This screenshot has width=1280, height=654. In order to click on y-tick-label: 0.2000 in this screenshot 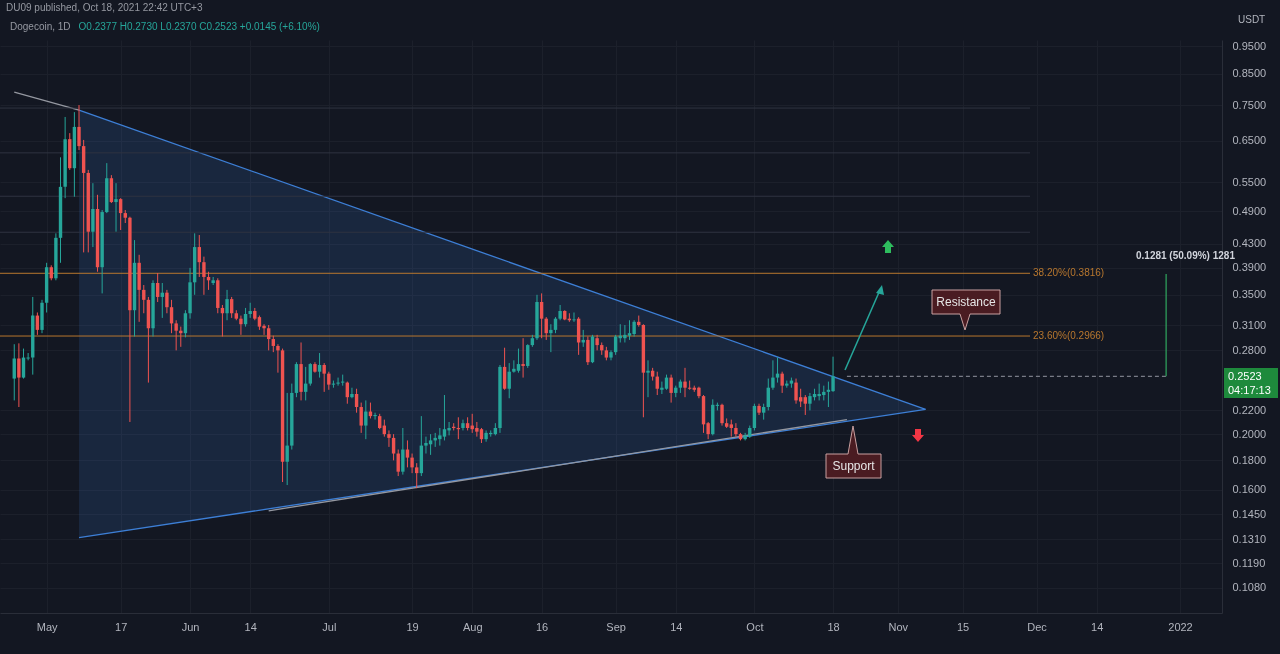, I will do `click(1249, 433)`.